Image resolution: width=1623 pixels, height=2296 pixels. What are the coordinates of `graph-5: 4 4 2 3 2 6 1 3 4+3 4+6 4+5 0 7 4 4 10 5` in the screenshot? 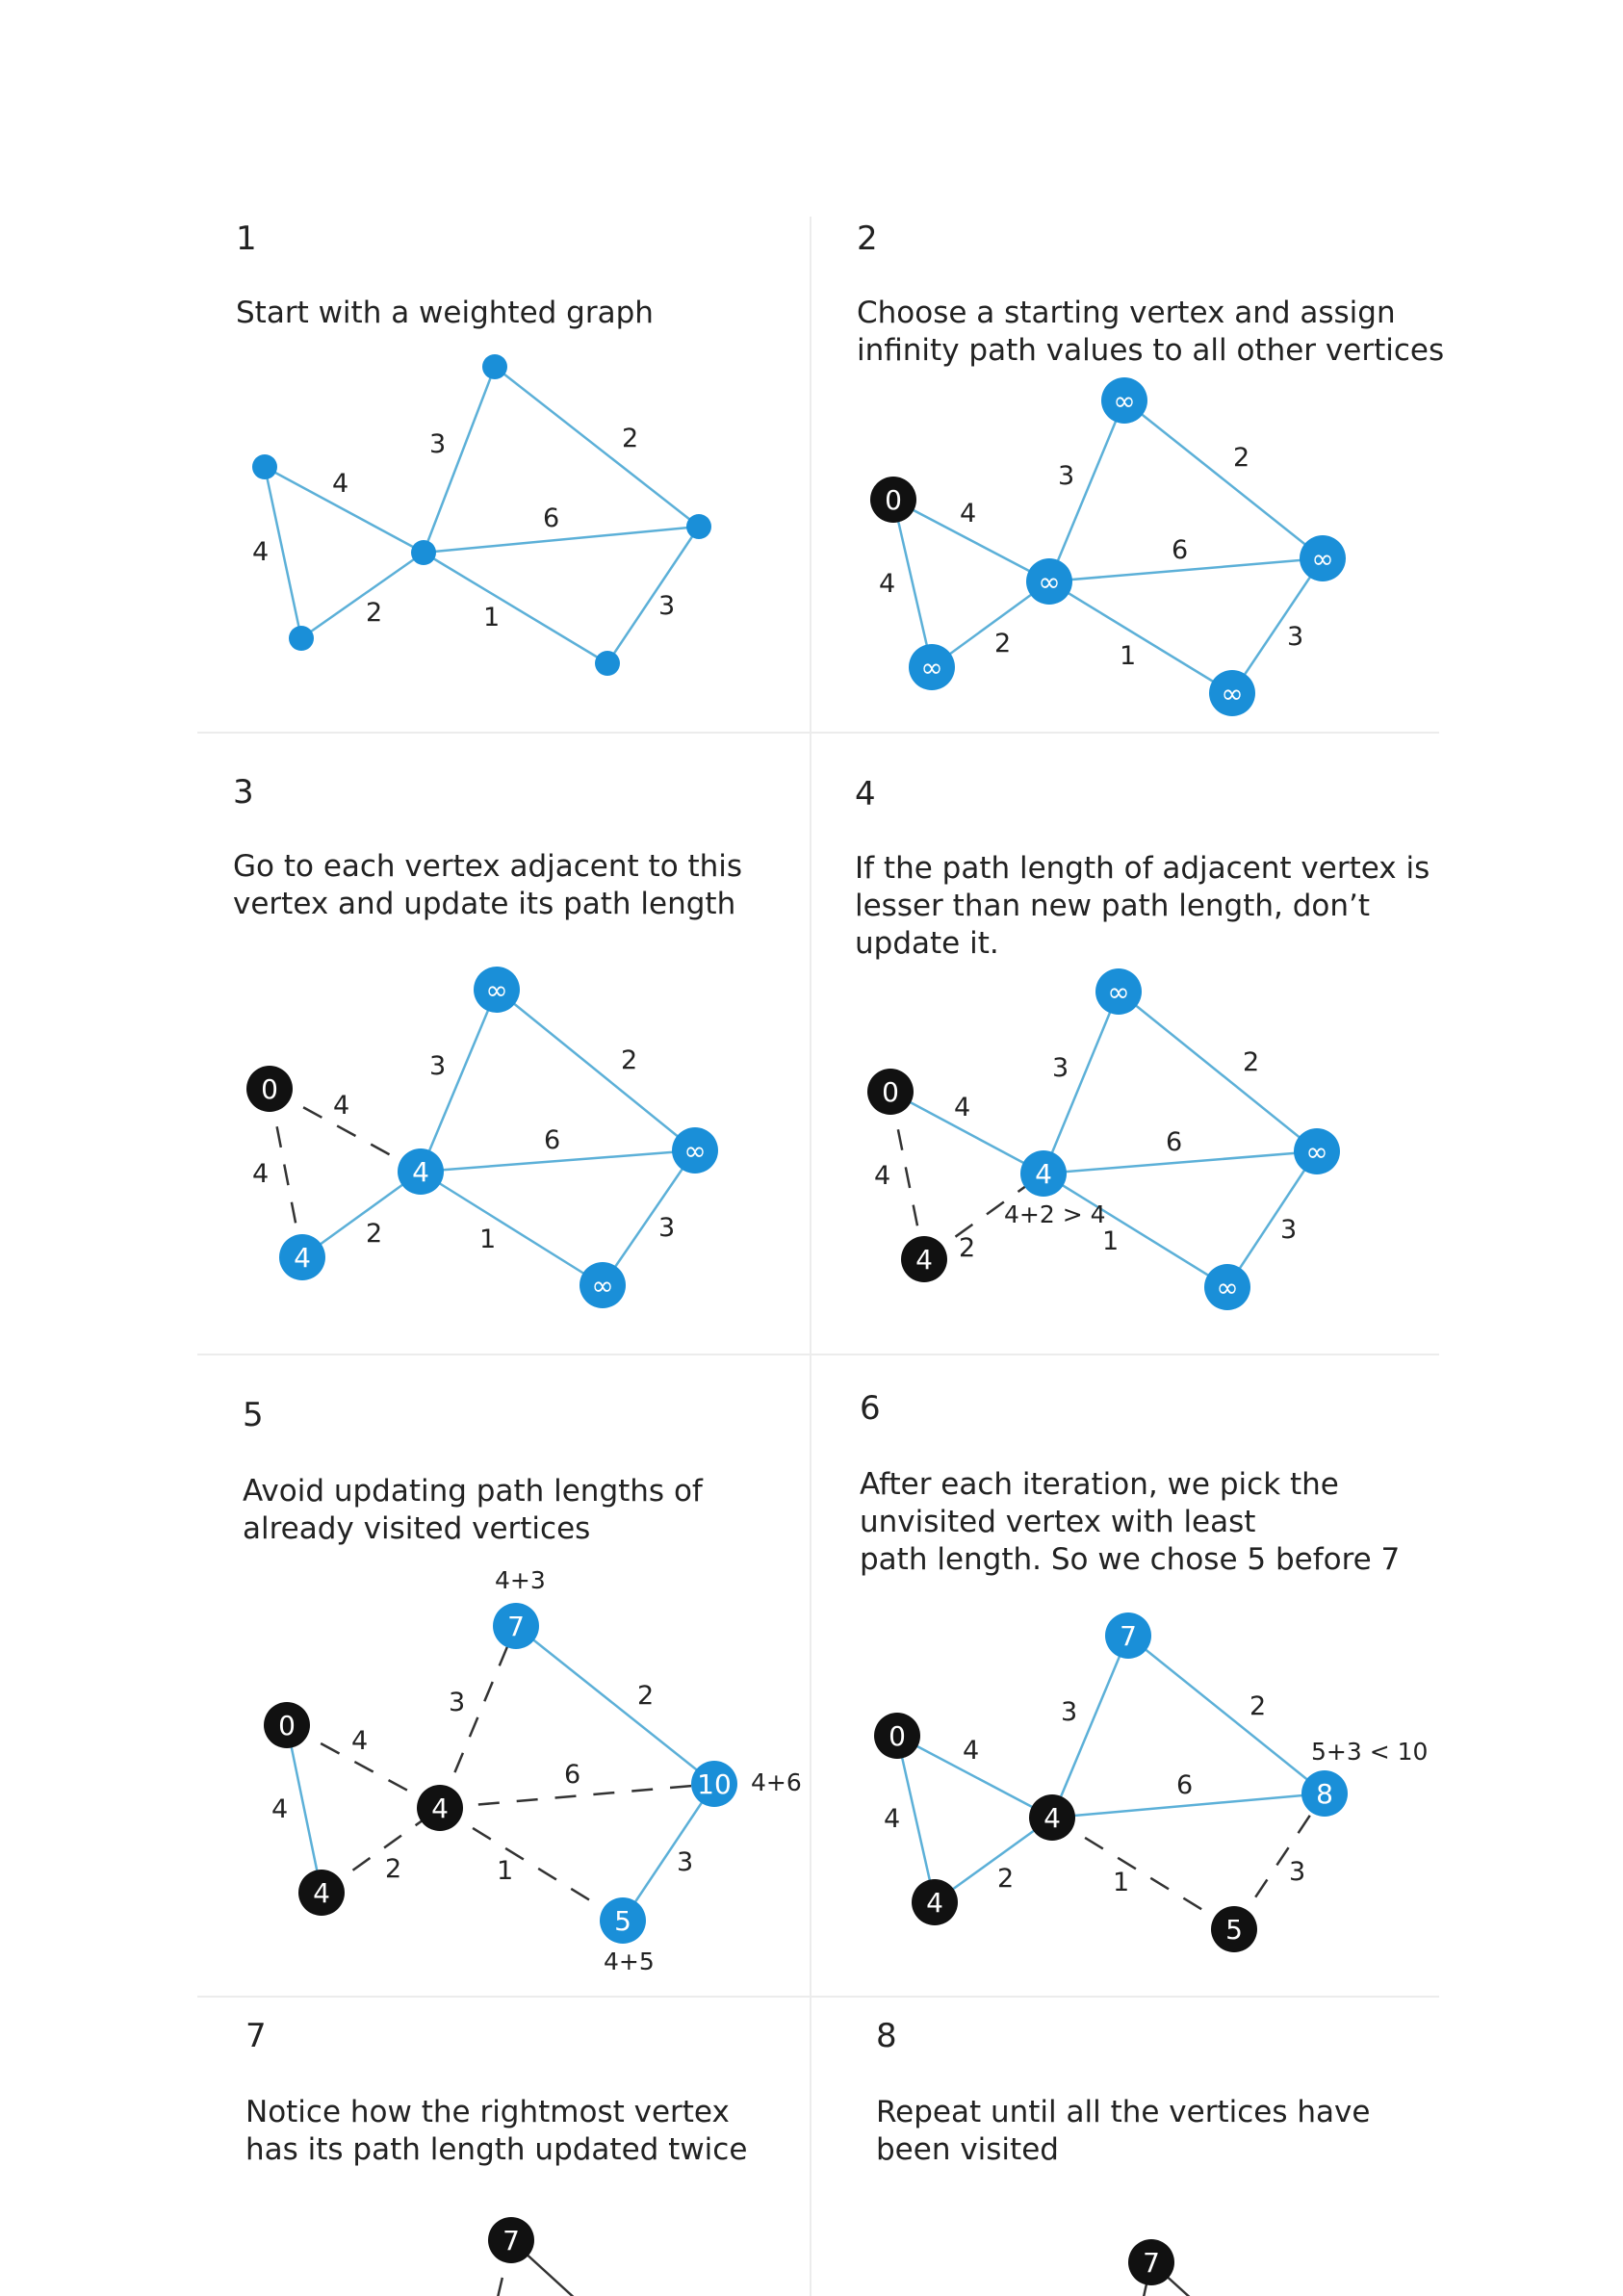 It's located at (533, 1770).